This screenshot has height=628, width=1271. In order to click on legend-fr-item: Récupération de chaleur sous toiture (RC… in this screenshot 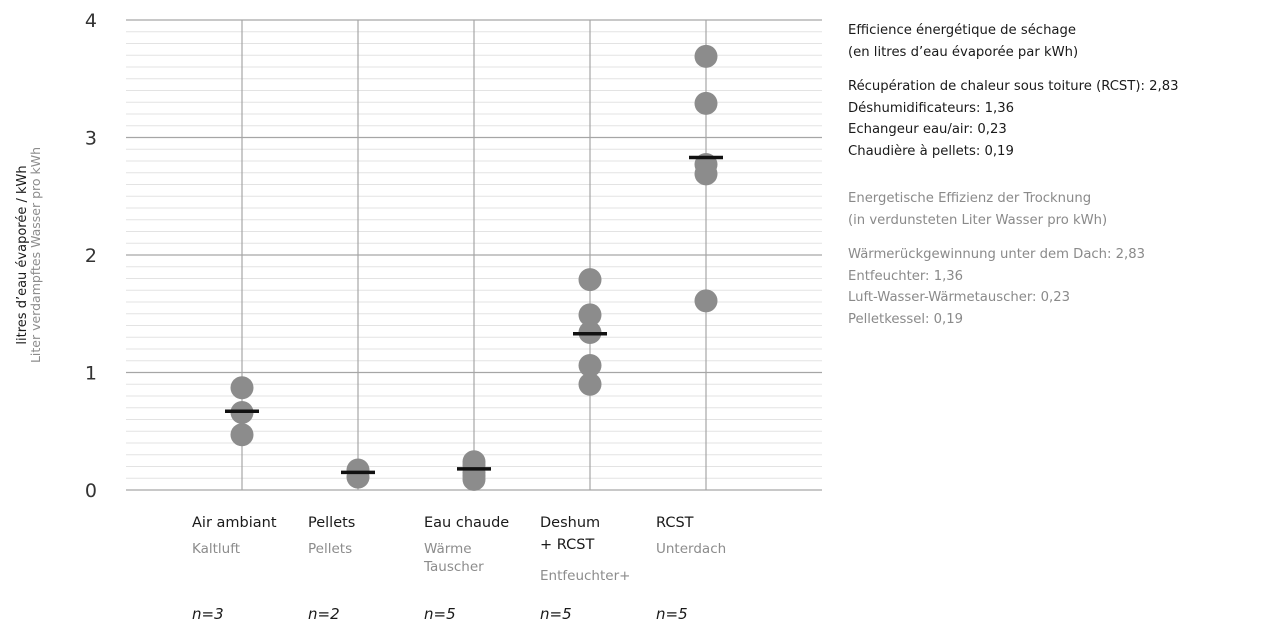, I will do `click(1013, 86)`.